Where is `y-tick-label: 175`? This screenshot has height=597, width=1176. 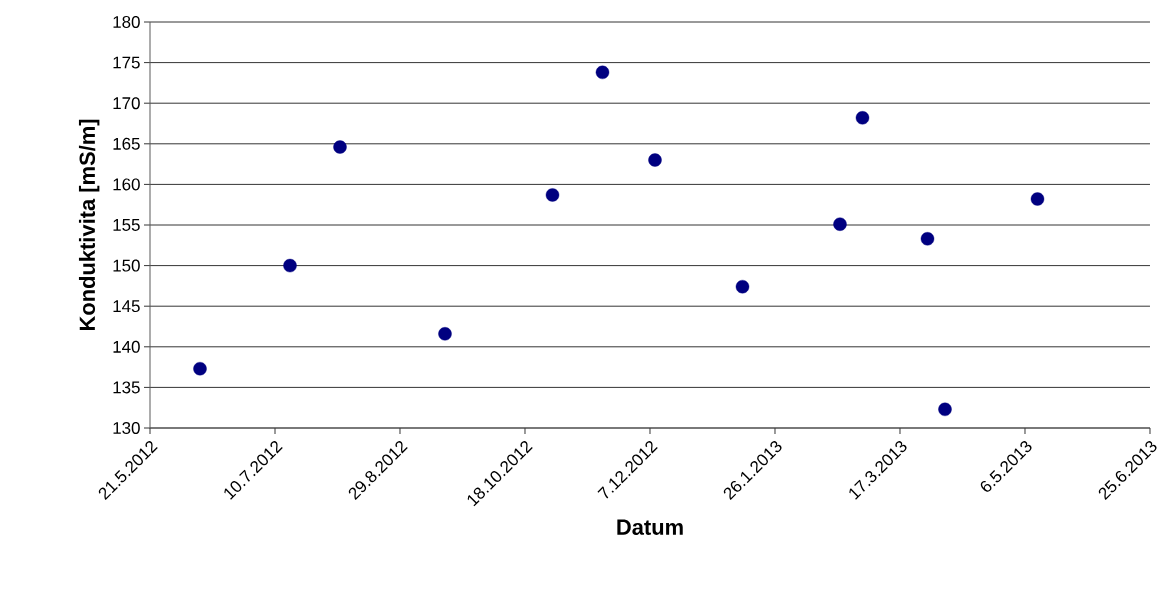 y-tick-label: 175 is located at coordinates (126, 62).